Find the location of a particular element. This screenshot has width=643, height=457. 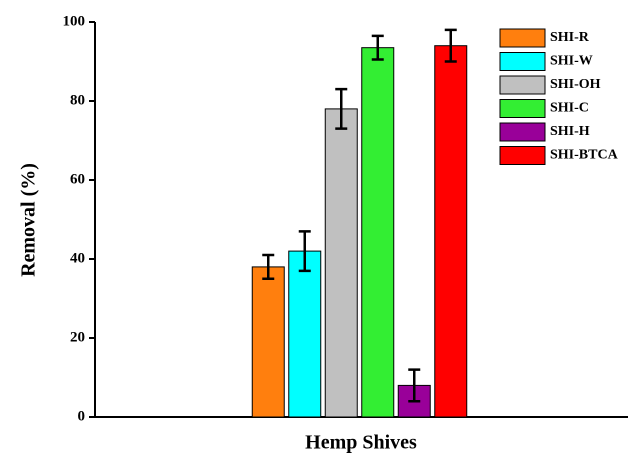

x-axis-label: Hemp Shives is located at coordinates (361, 443).